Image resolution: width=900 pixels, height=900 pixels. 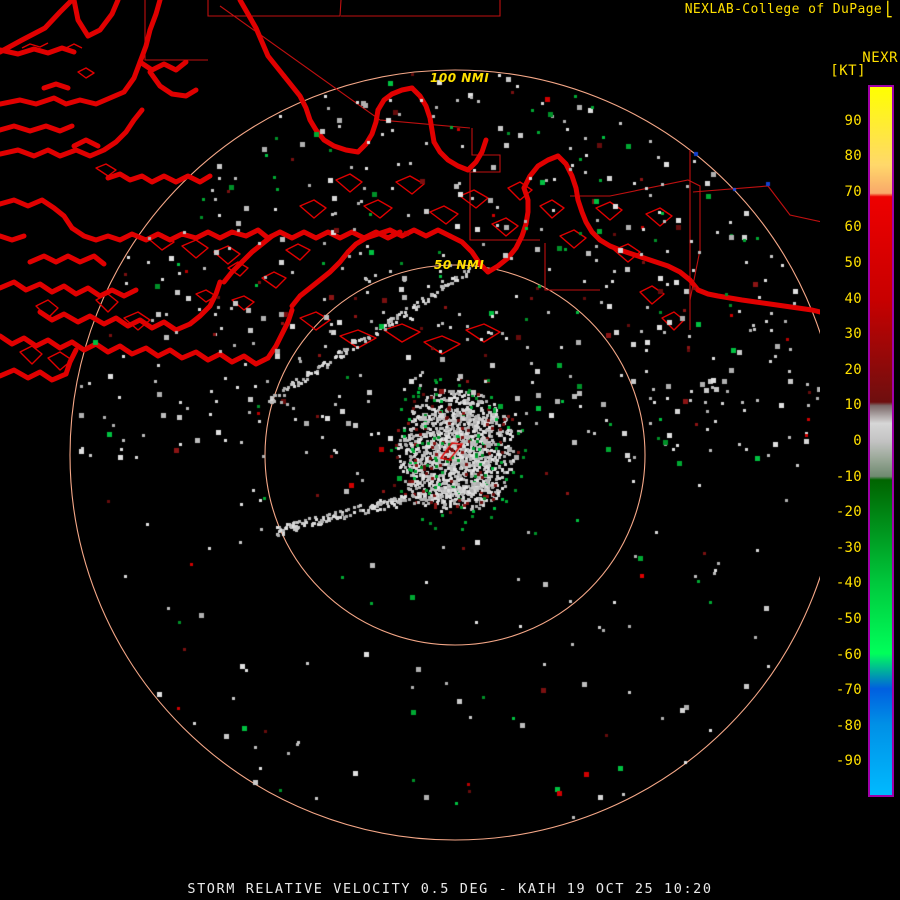 I want to click on legend-tick-neg30: -30, so click(x=848, y=547).